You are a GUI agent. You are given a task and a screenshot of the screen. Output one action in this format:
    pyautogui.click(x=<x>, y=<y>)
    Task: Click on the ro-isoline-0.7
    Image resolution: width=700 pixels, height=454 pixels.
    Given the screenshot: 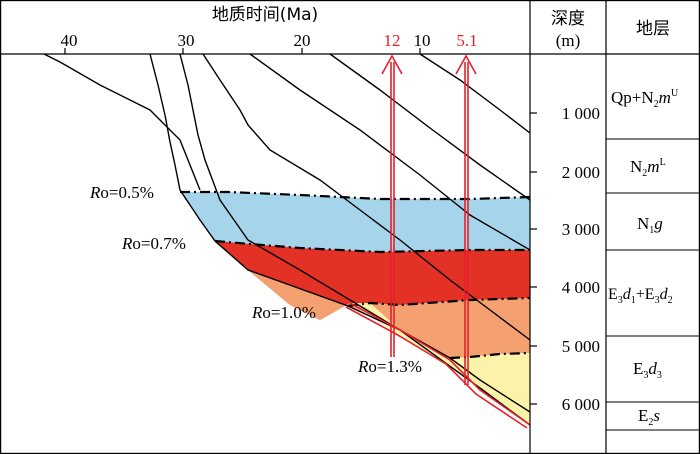 What is the action you would take?
    pyautogui.click(x=372, y=246)
    